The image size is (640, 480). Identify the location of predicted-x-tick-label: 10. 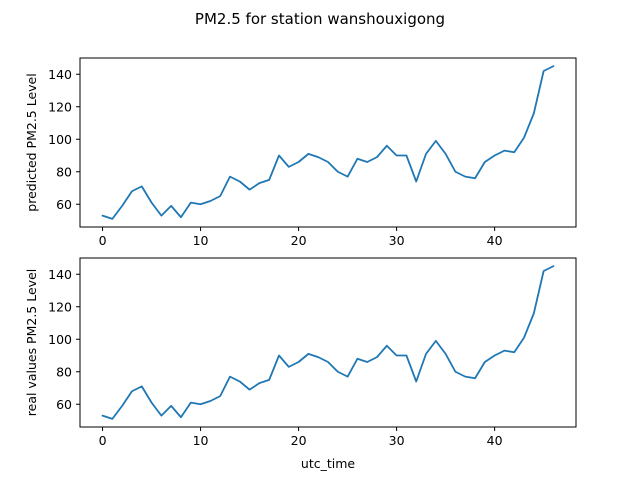
(201, 240).